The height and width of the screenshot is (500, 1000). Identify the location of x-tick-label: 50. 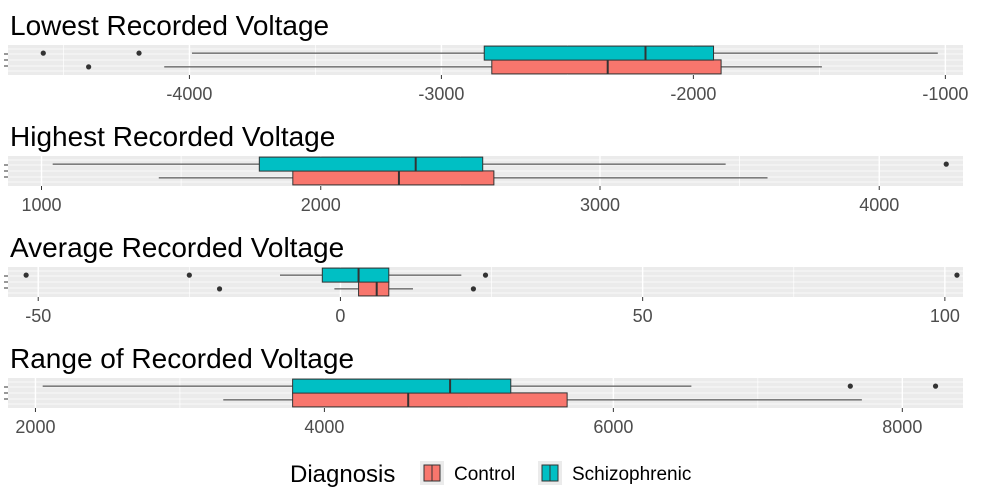
(643, 316).